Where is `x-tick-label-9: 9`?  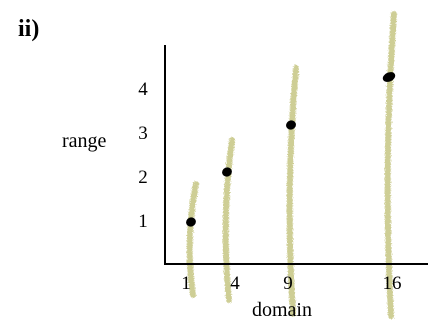 x-tick-label-9: 9 is located at coordinates (288, 283).